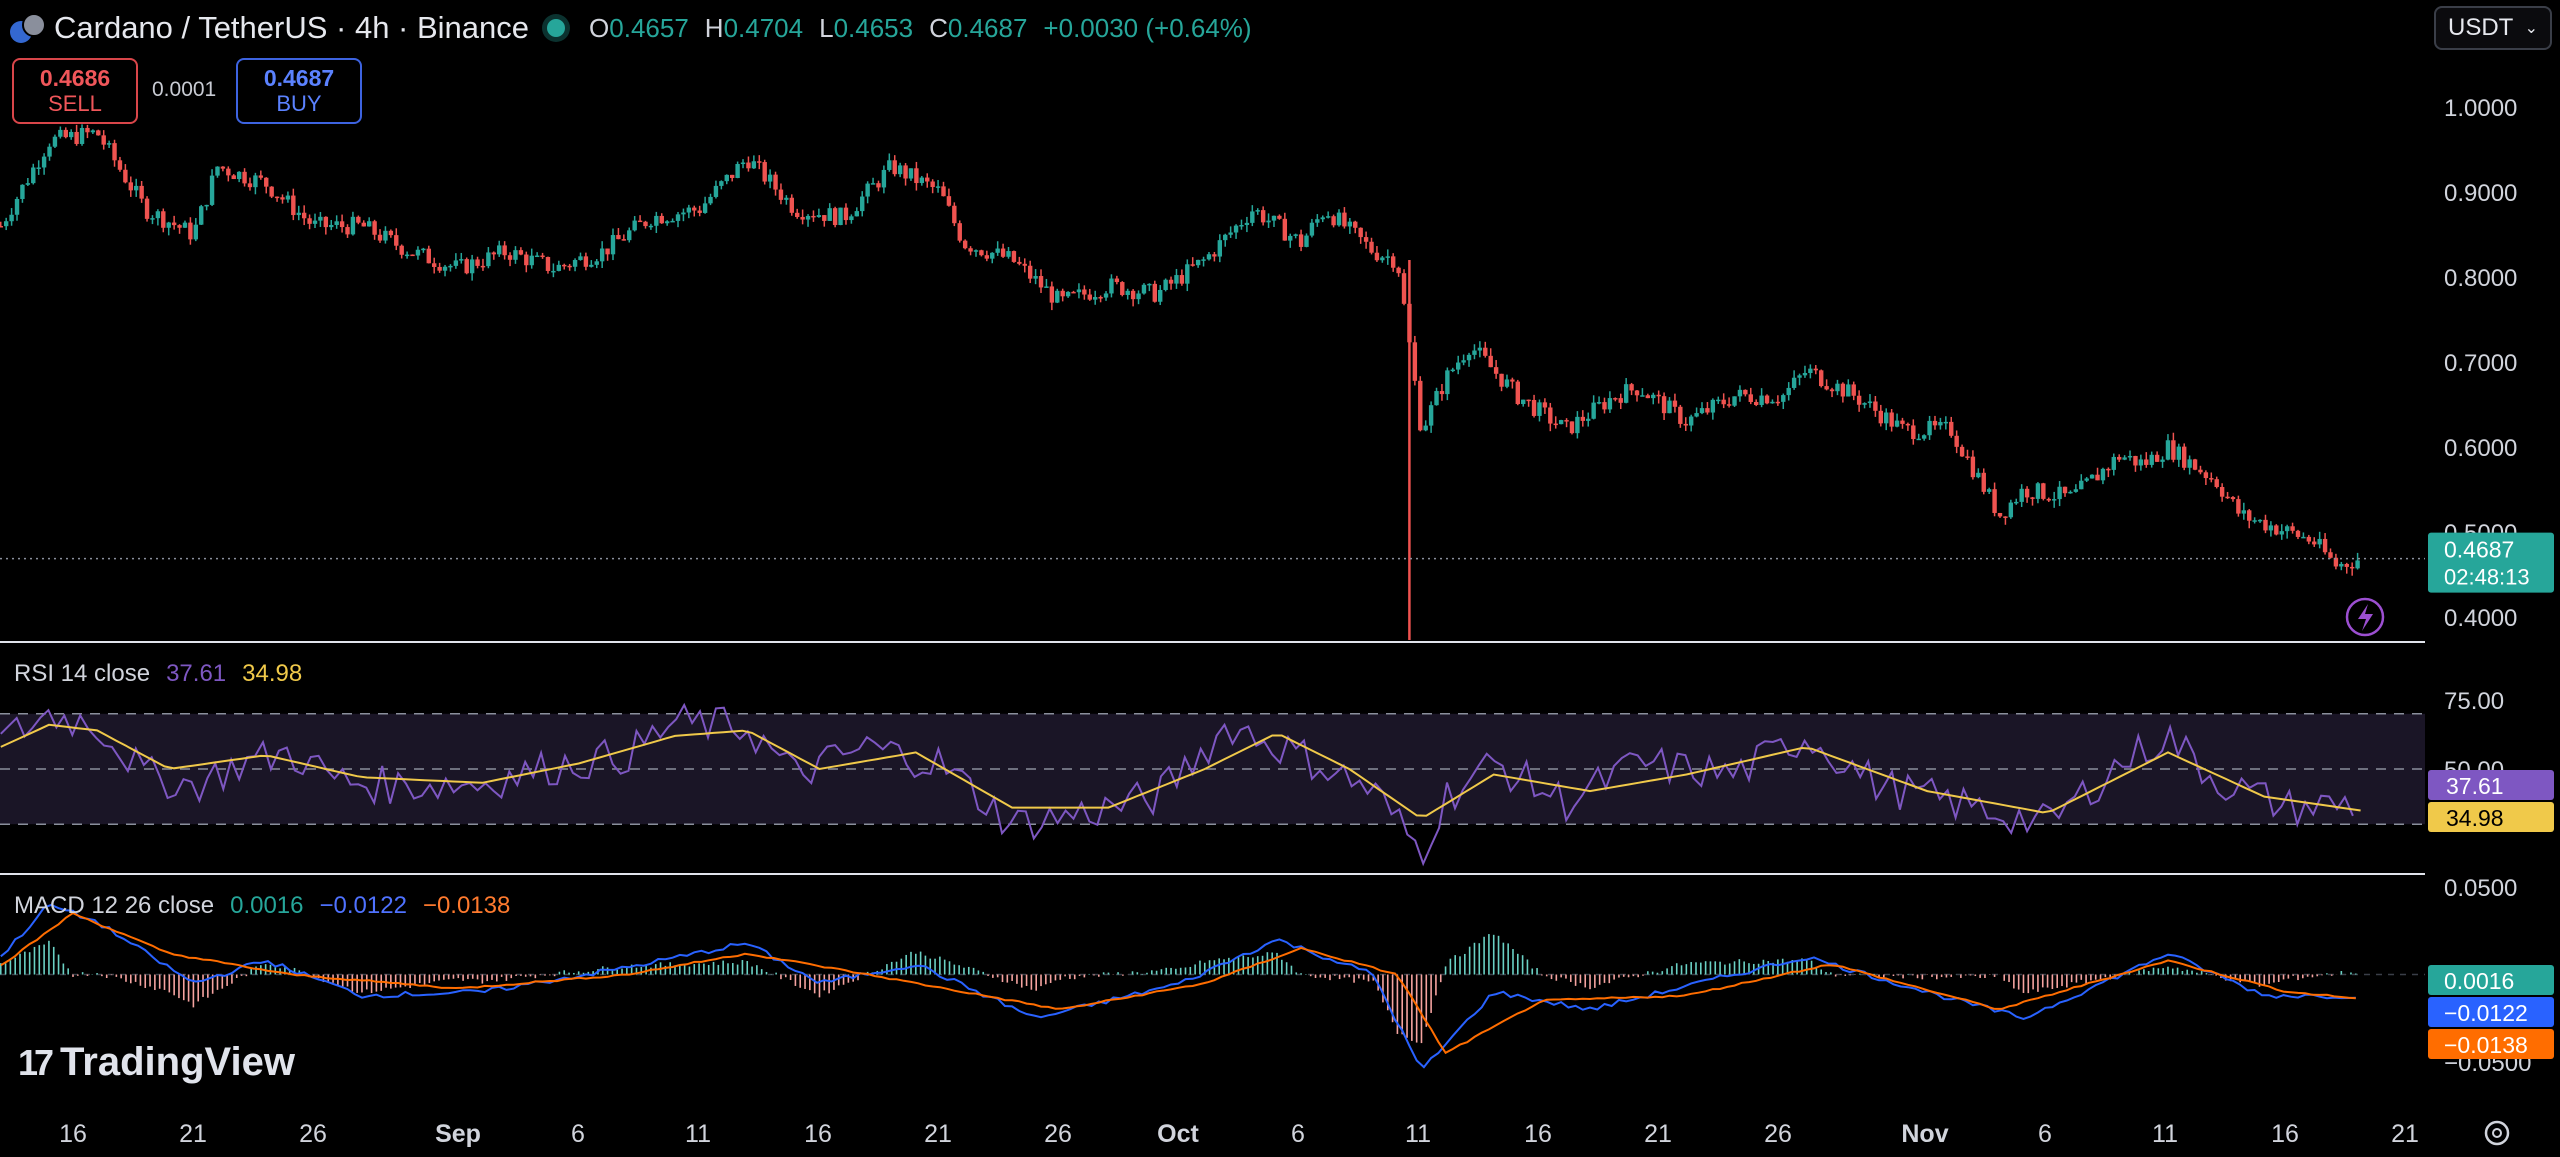 The height and width of the screenshot is (1157, 2560). What do you see at coordinates (2493, 28) in the screenshot?
I see `currency-select: USDT ⌄` at bounding box center [2493, 28].